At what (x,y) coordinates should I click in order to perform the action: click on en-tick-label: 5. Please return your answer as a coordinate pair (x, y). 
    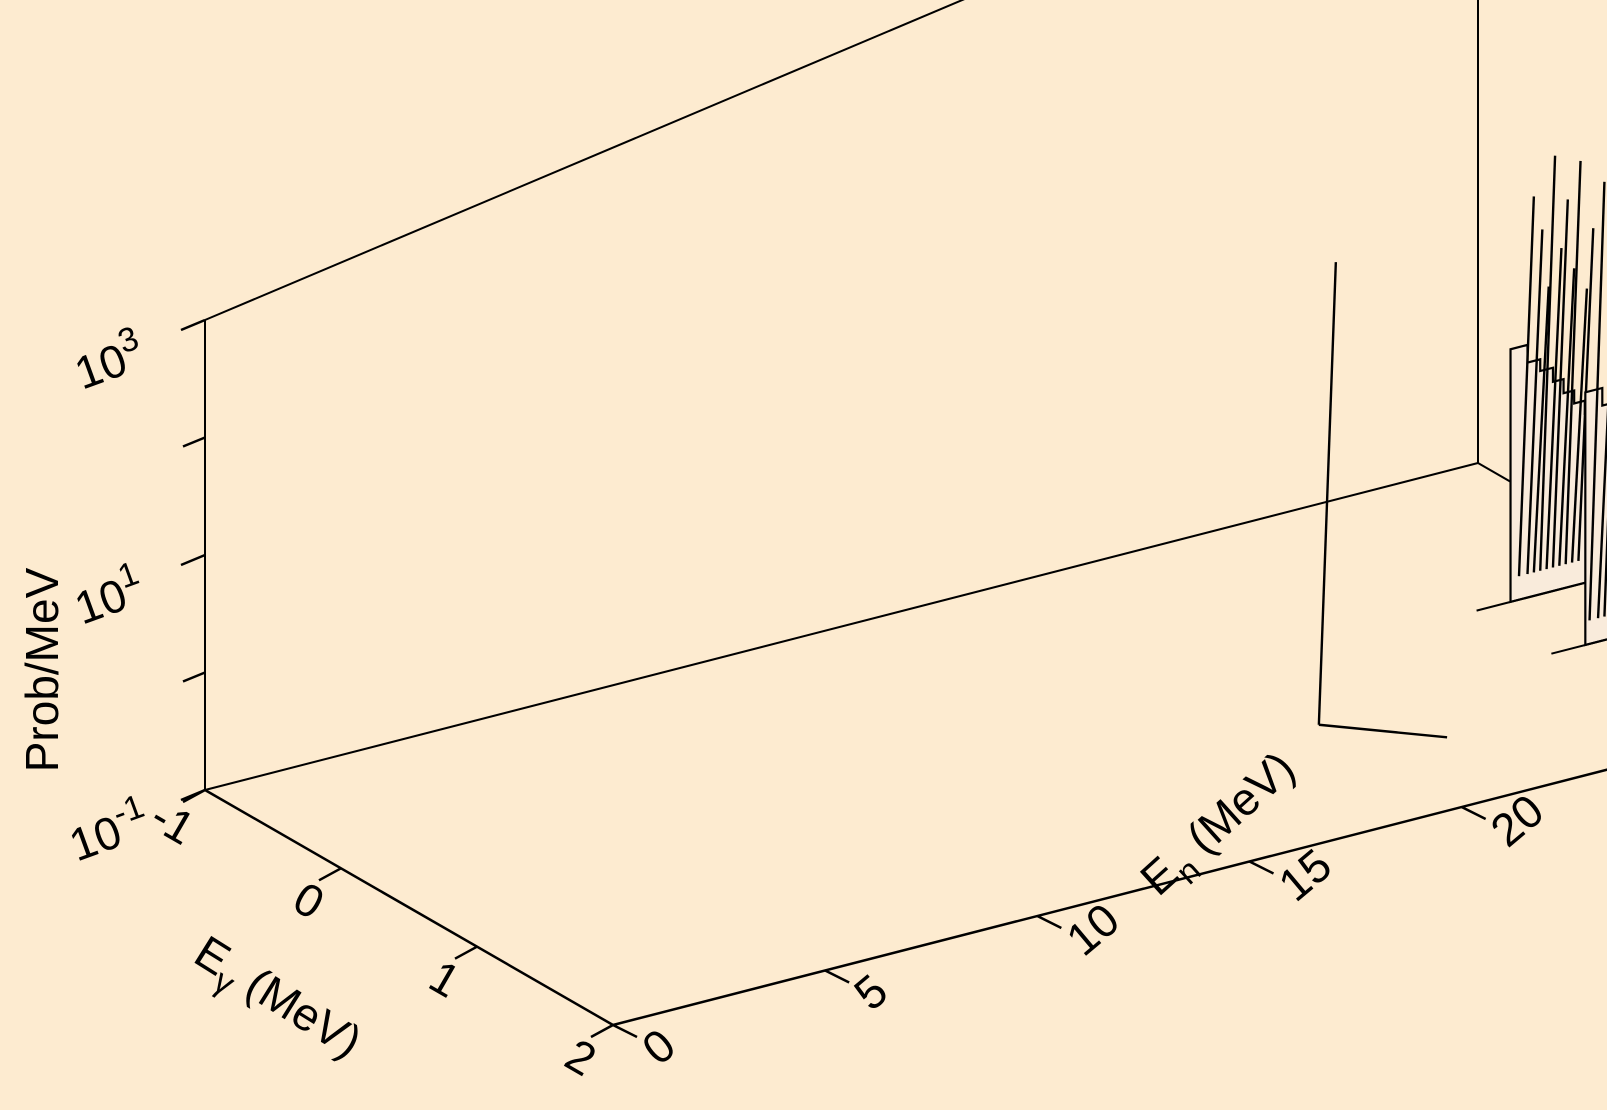
    Looking at the image, I should click on (870, 992).